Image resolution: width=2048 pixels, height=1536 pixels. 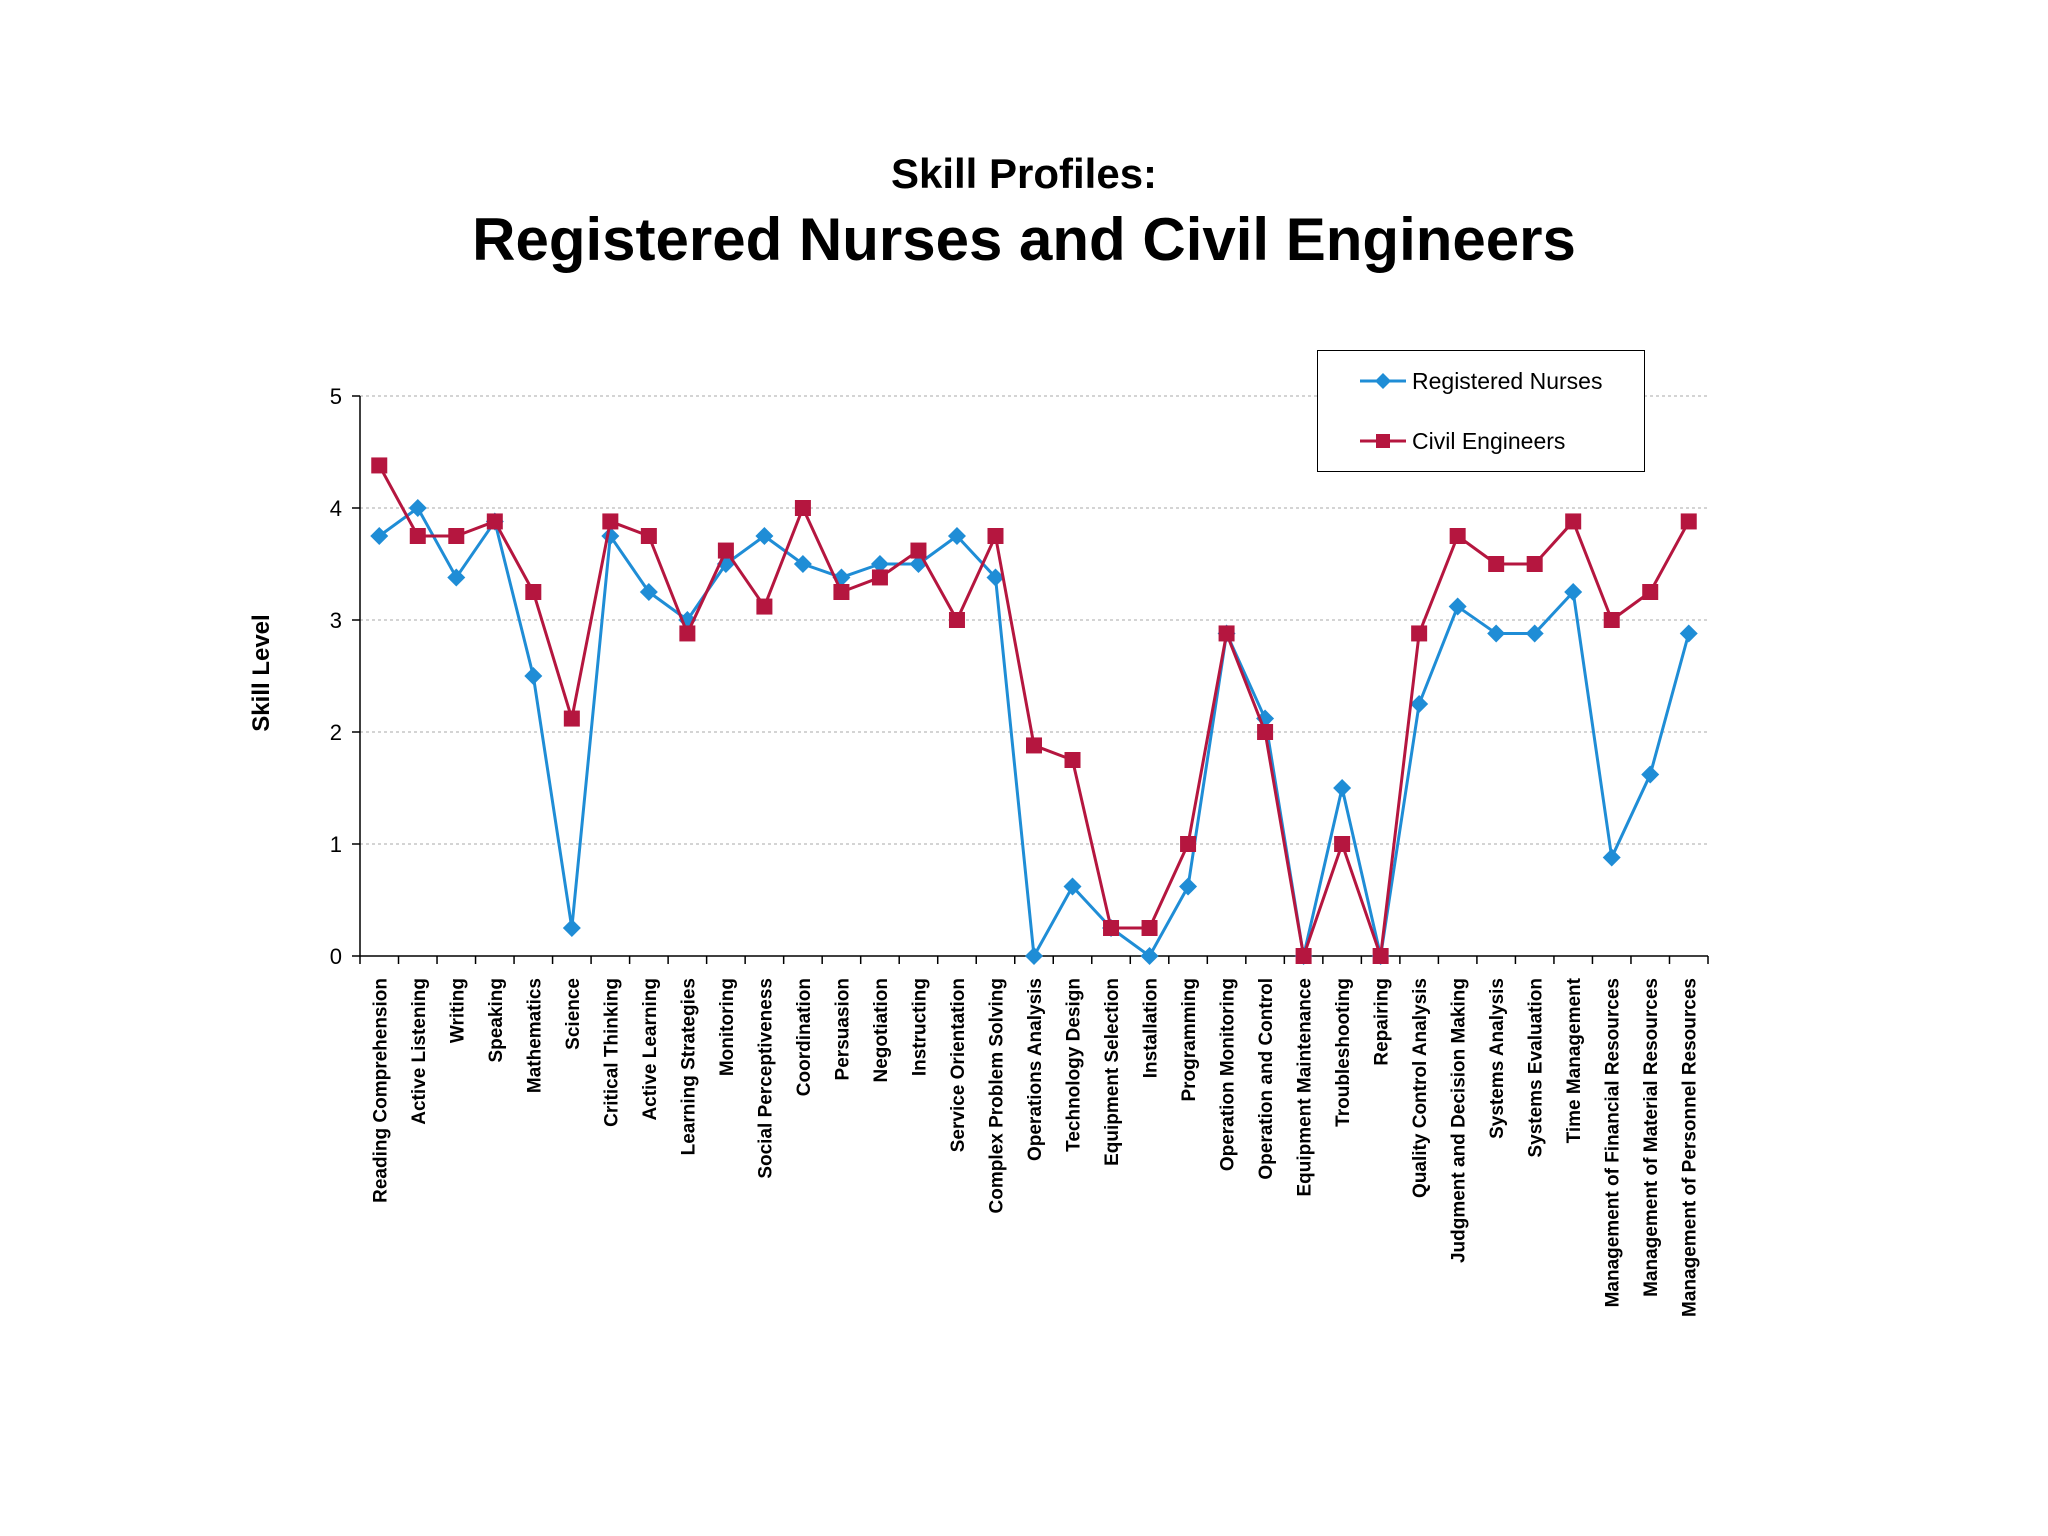 I want to click on x-tick-label: Learning Strategies, so click(x=688, y=1066).